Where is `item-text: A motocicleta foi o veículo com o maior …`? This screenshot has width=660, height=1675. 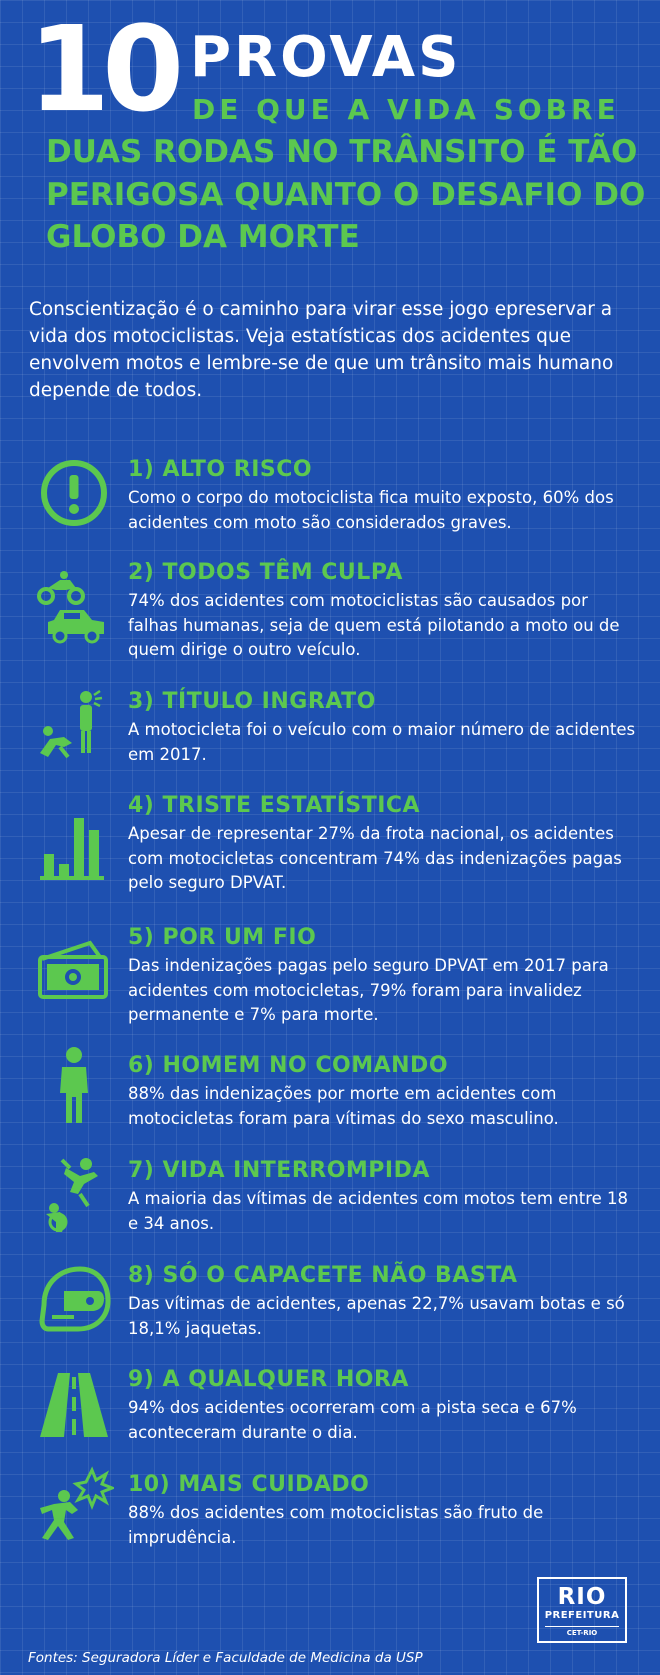 item-text: A motocicleta foi o veículo com o maior … is located at coordinates (382, 742).